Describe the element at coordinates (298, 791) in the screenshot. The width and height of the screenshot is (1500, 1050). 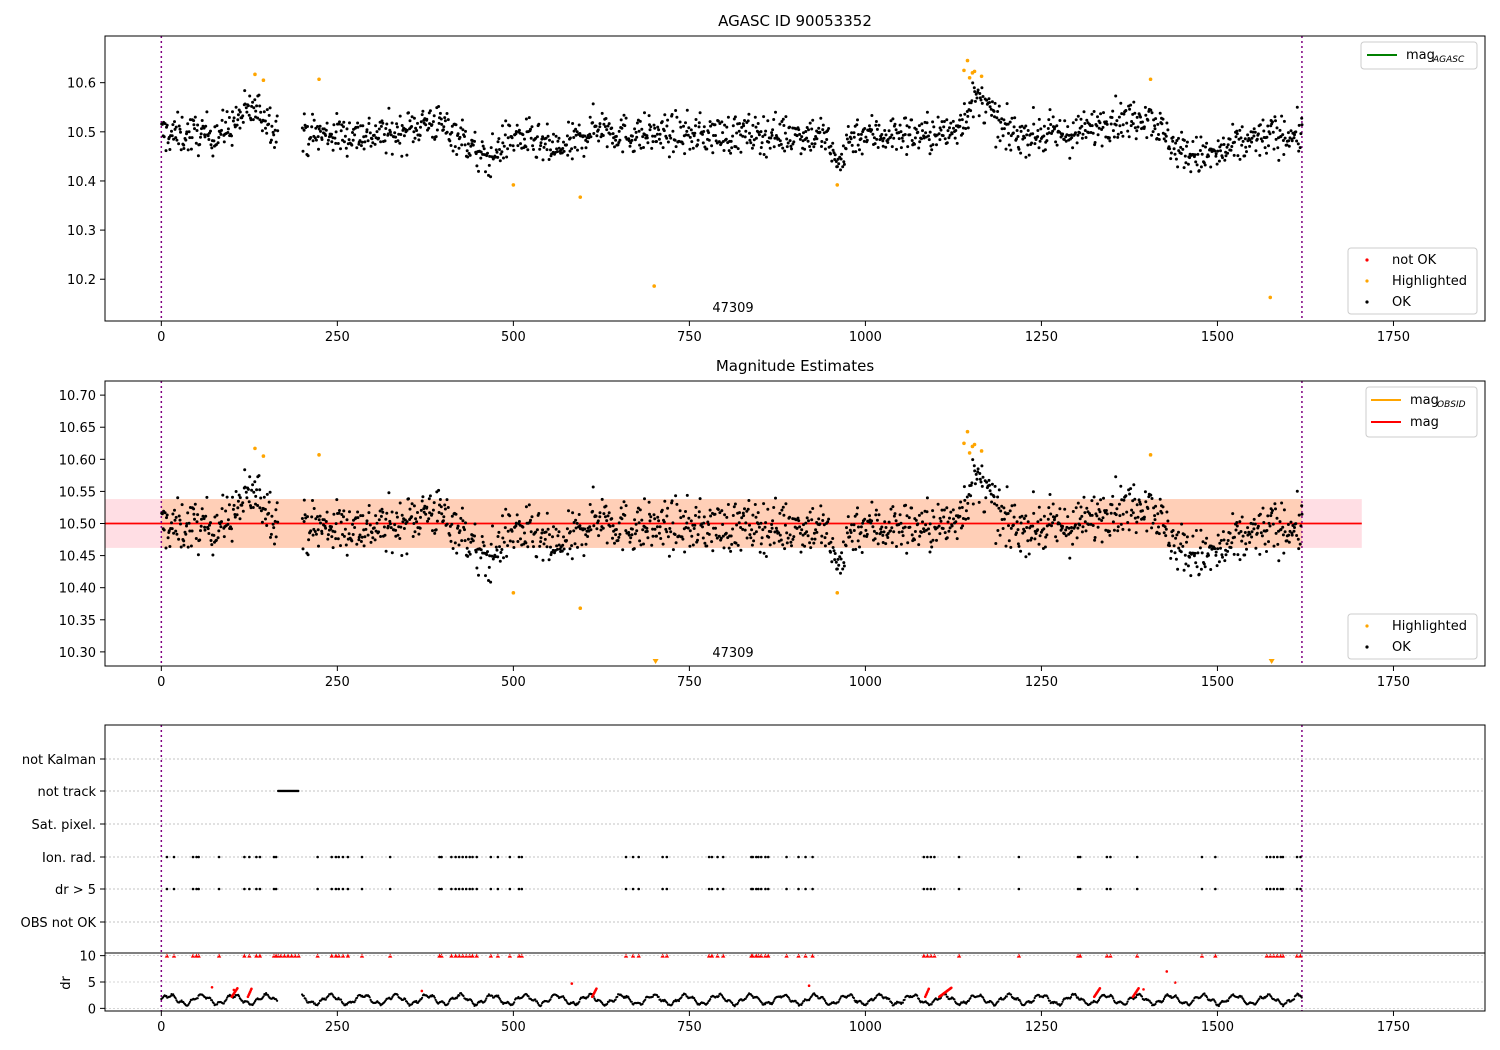
I see `not-track-marker` at that location.